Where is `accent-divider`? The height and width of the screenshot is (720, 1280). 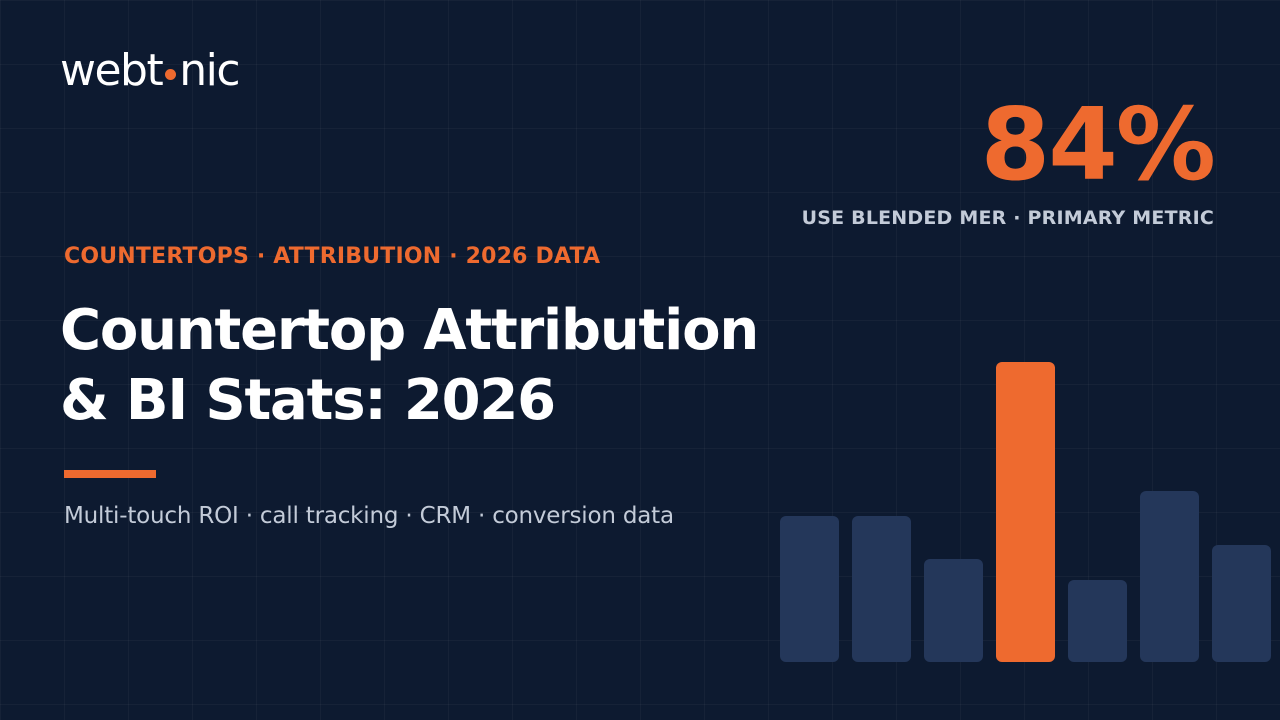
accent-divider is located at coordinates (110, 474).